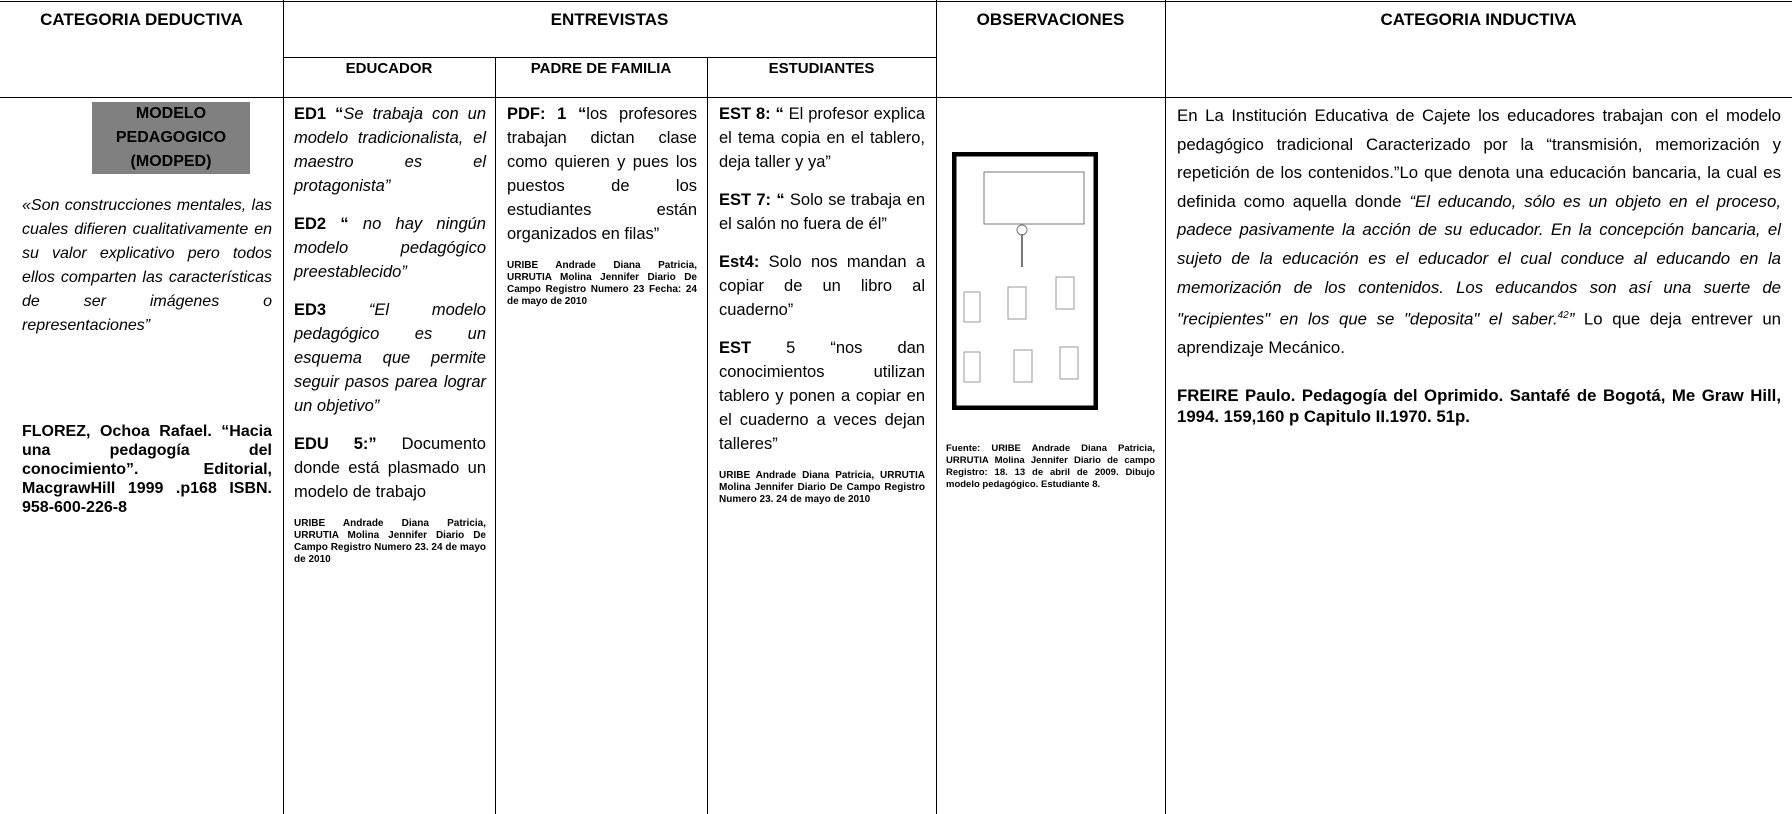 The height and width of the screenshot is (814, 1792). Describe the element at coordinates (389, 68) in the screenshot. I see `subheader: EDUCADOR` at that location.